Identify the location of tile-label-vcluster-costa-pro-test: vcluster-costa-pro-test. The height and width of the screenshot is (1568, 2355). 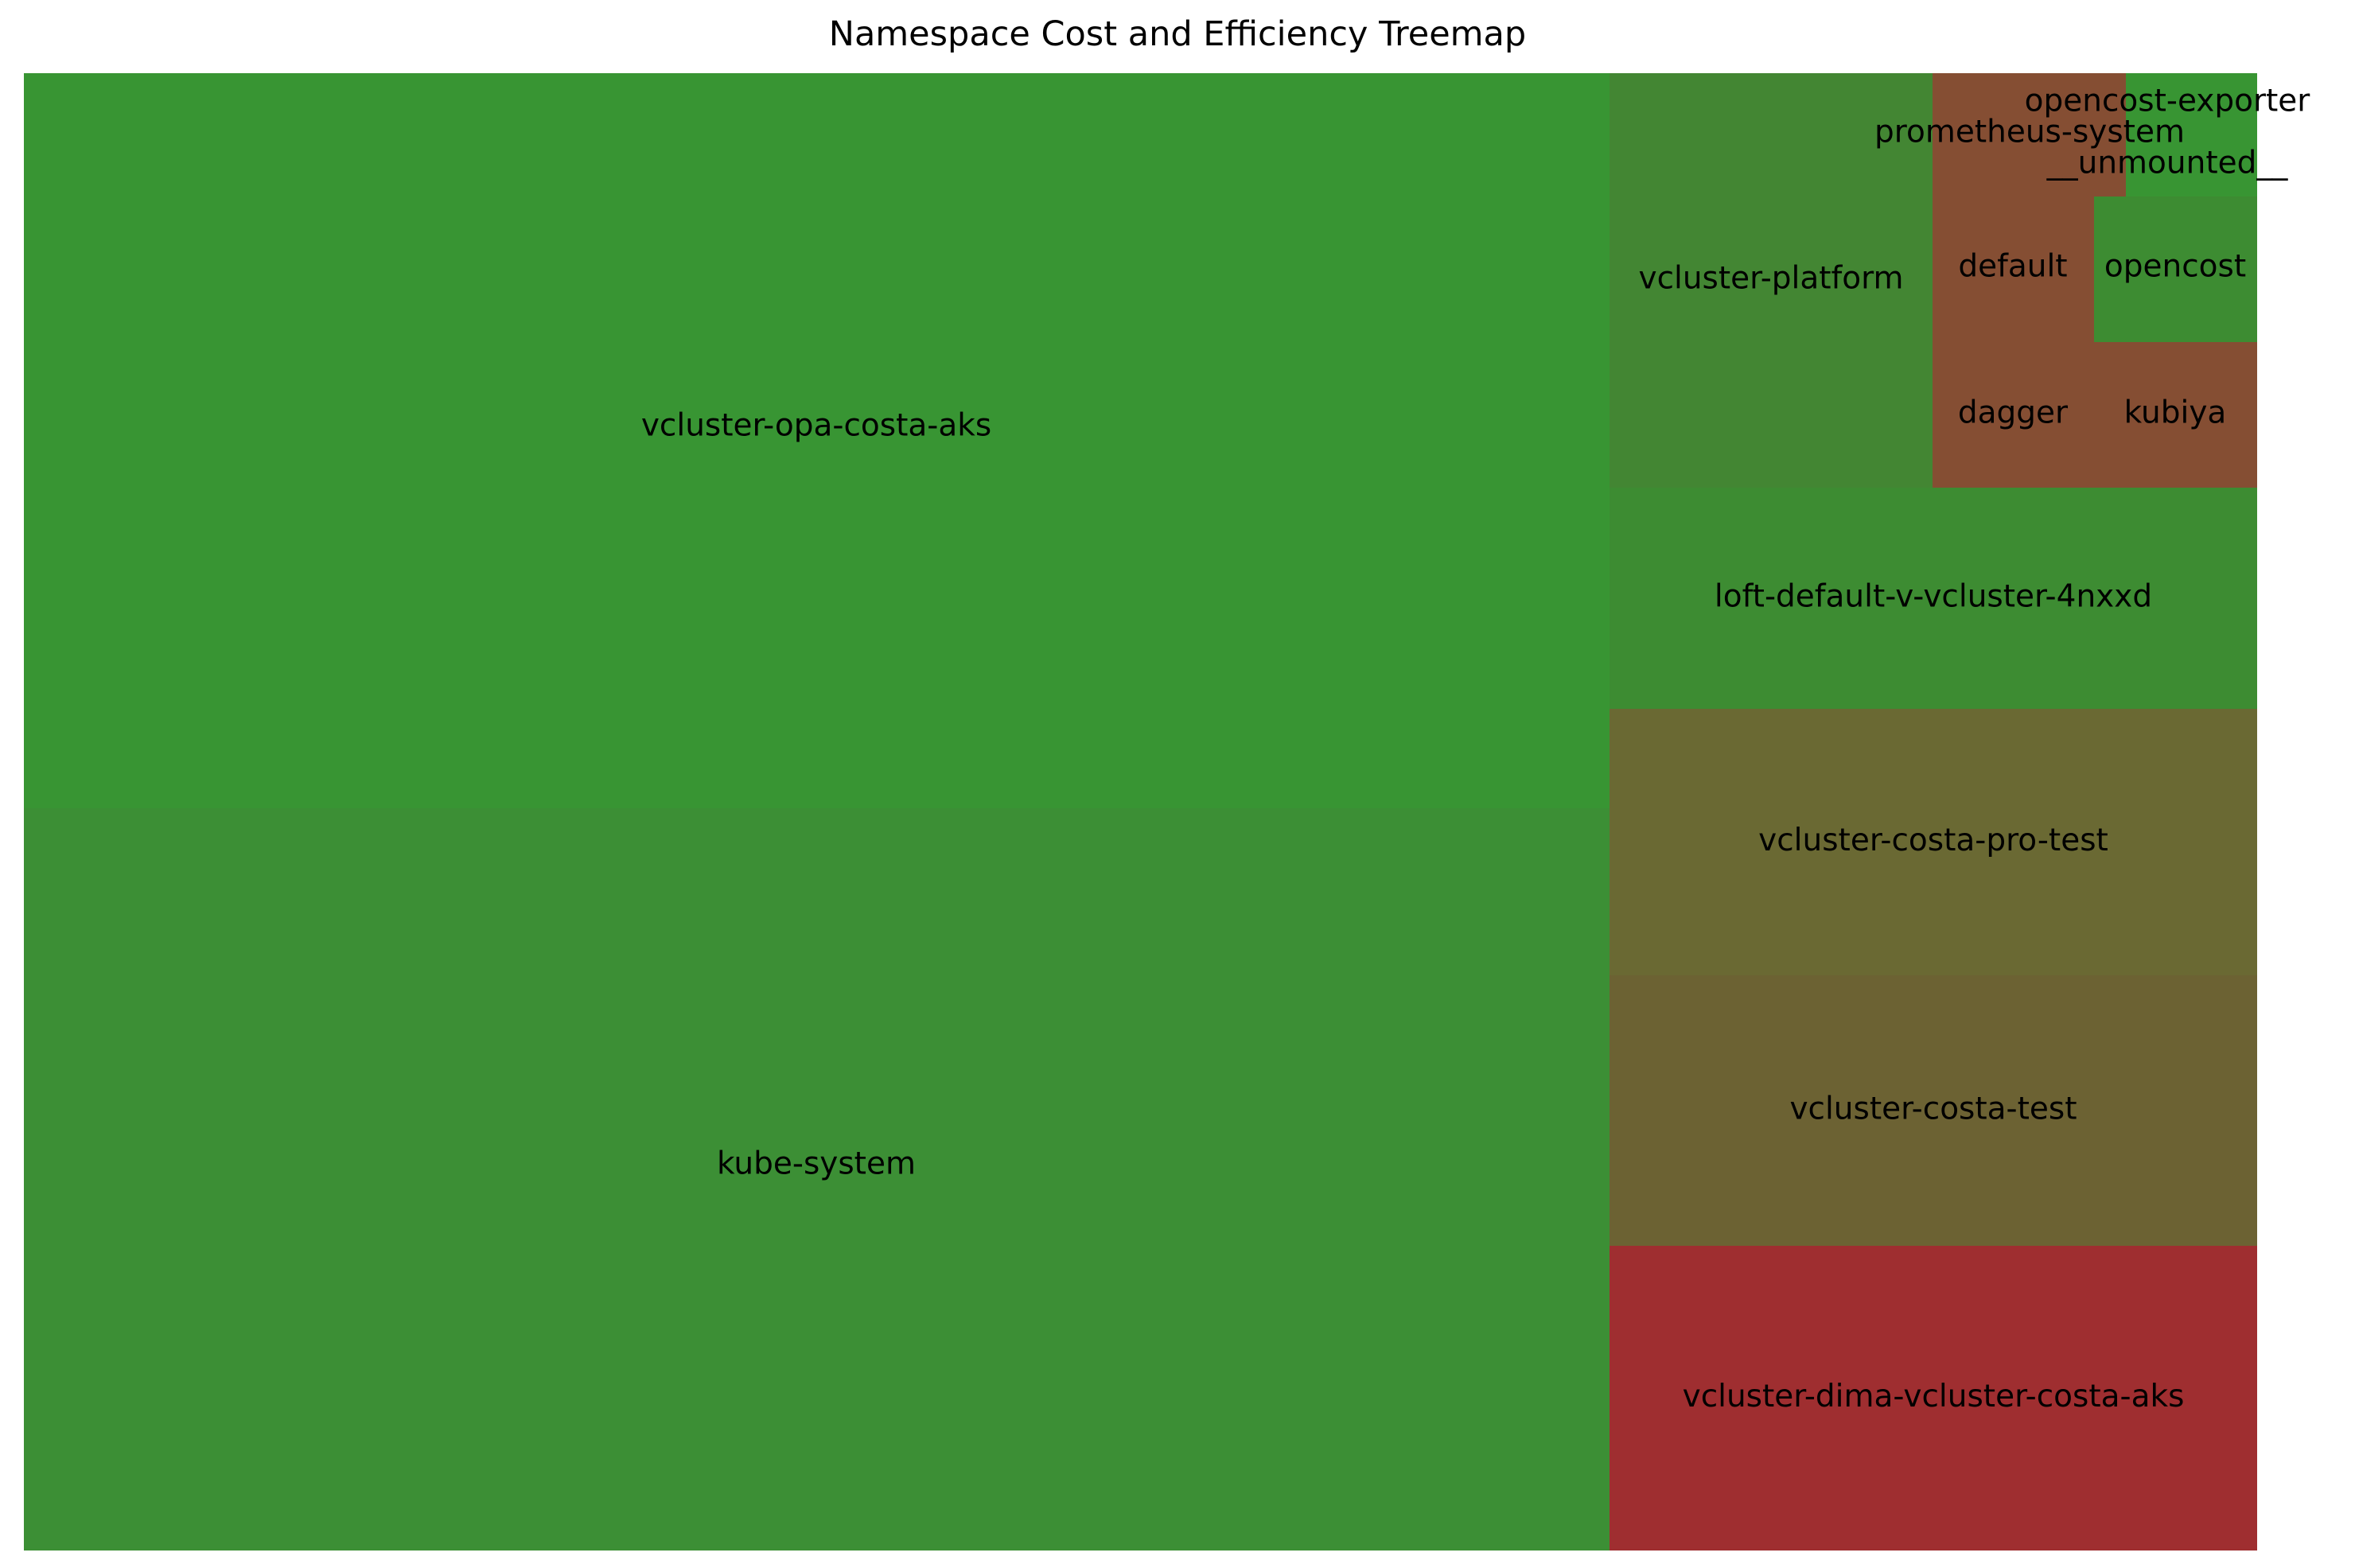
(1933, 840).